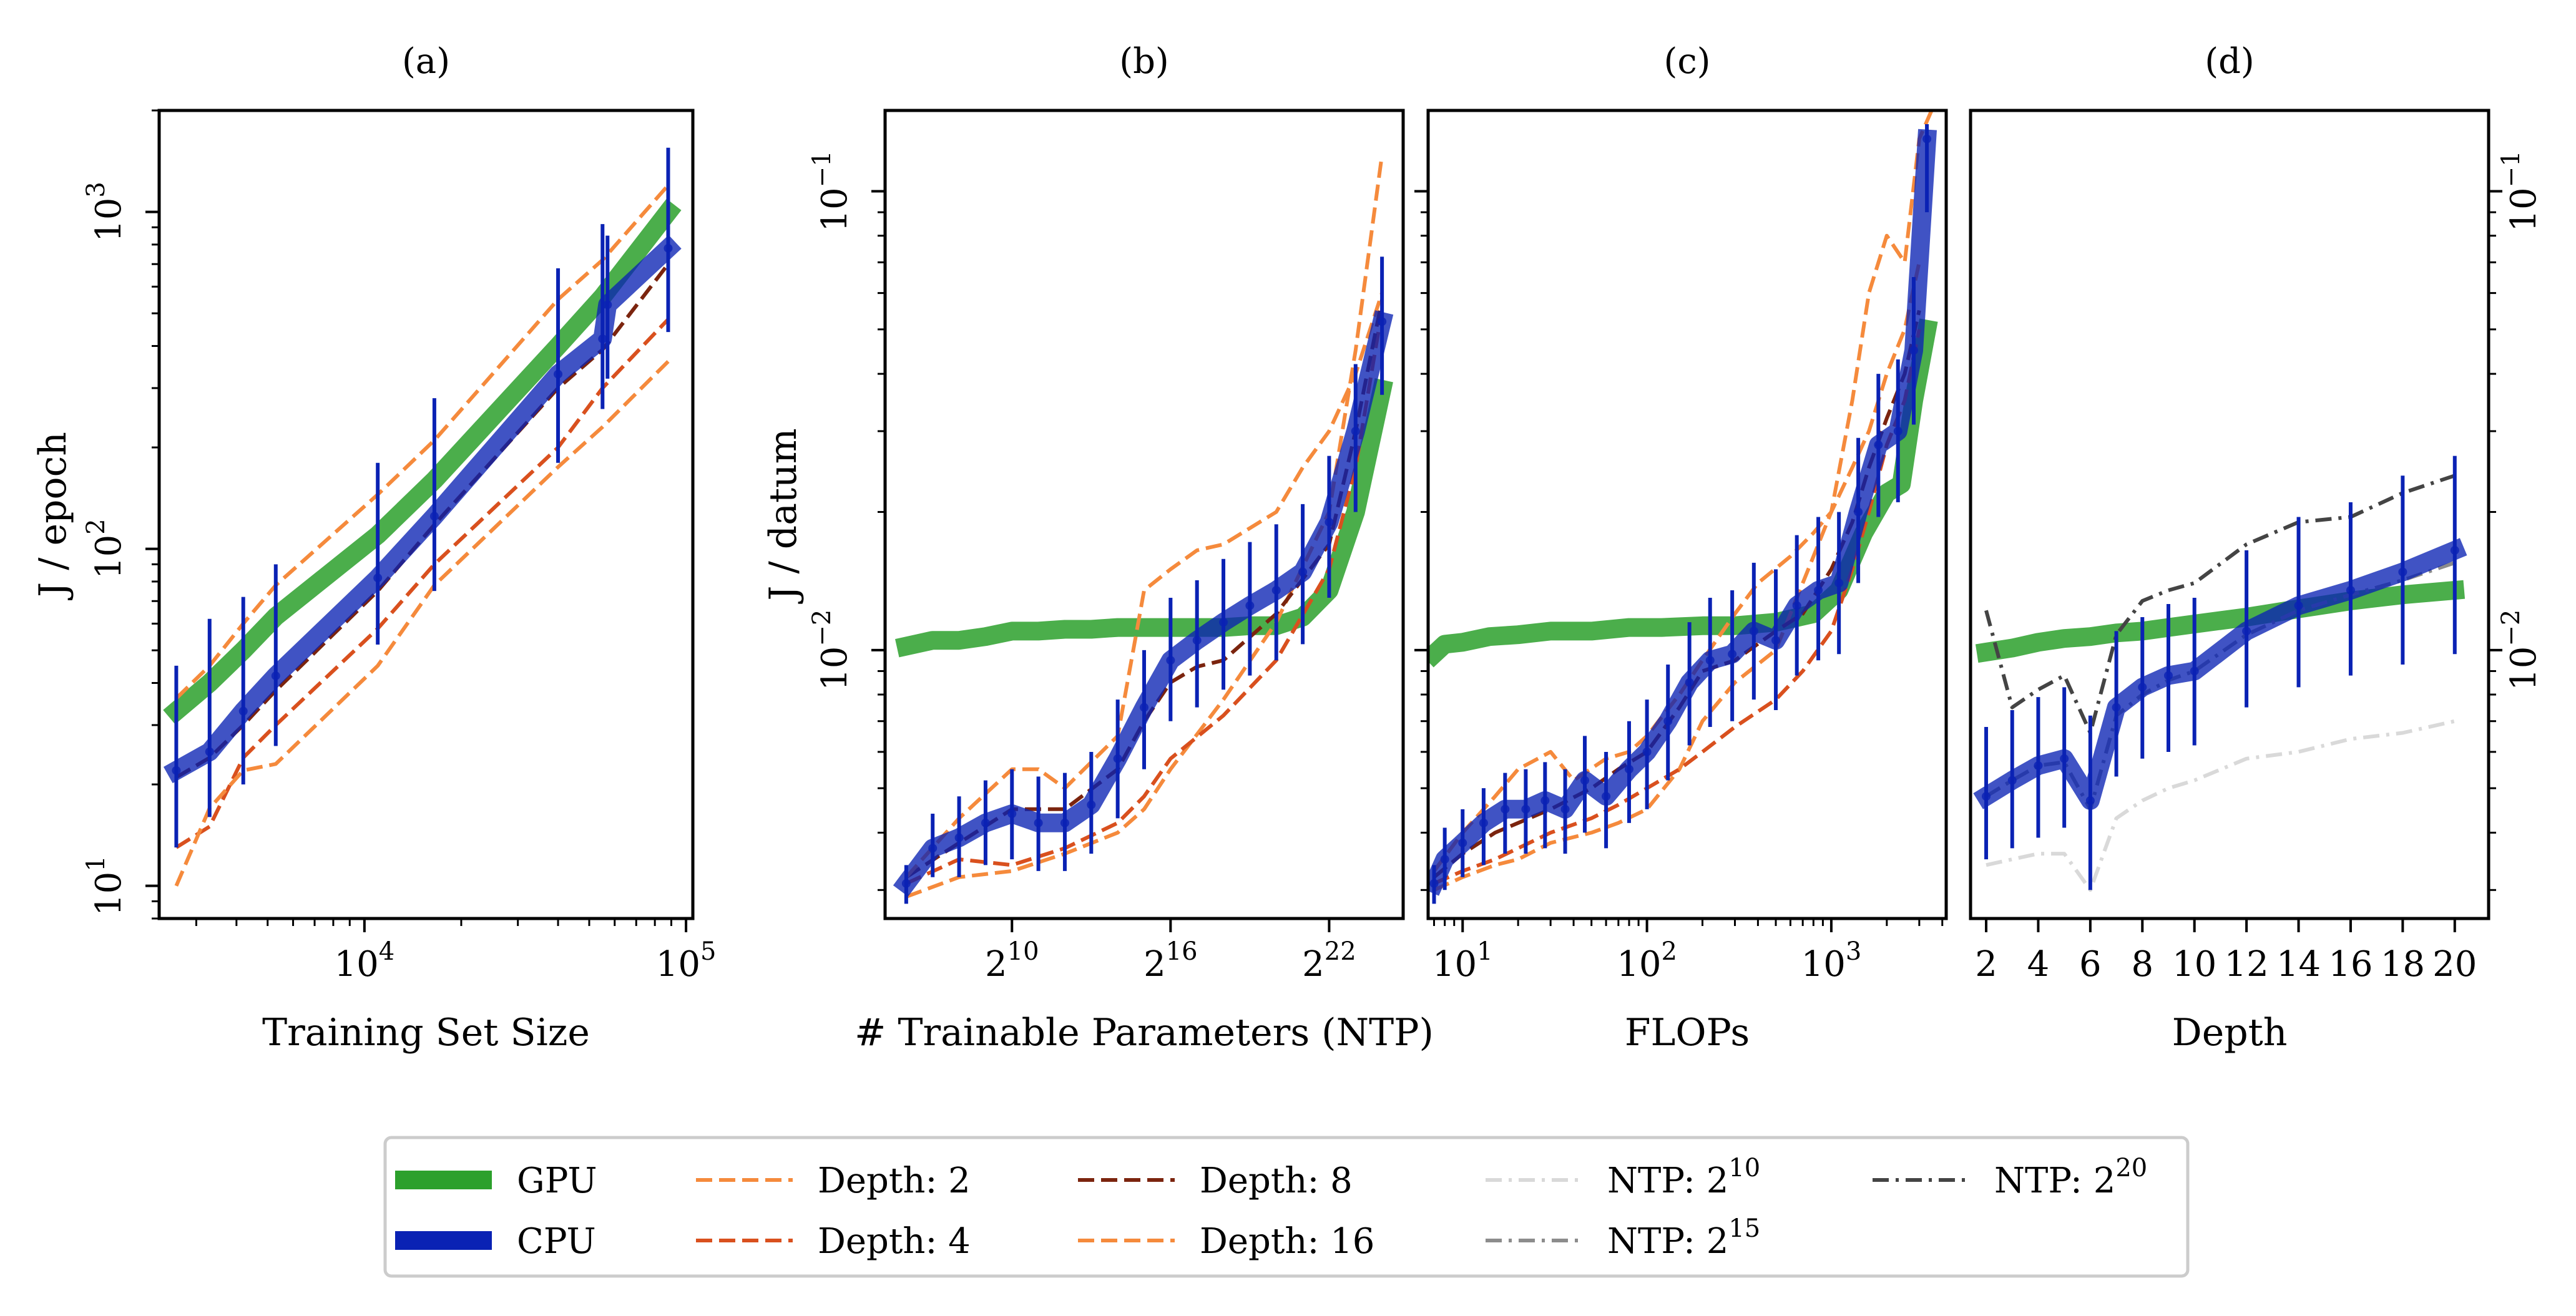  Describe the element at coordinates (894, 1241) in the screenshot. I see `legend-label: Depth: 4` at that location.